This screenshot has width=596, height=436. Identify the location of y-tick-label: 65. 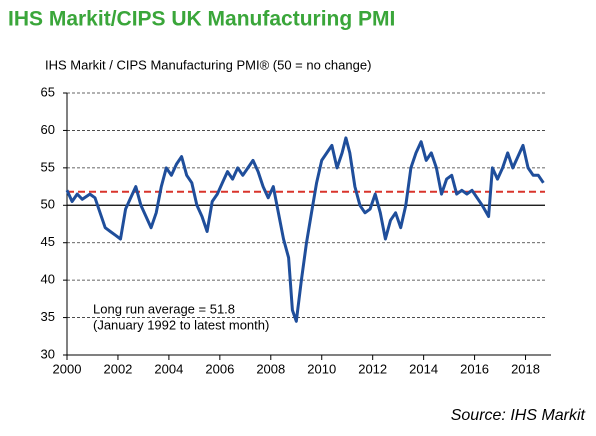
(48, 91).